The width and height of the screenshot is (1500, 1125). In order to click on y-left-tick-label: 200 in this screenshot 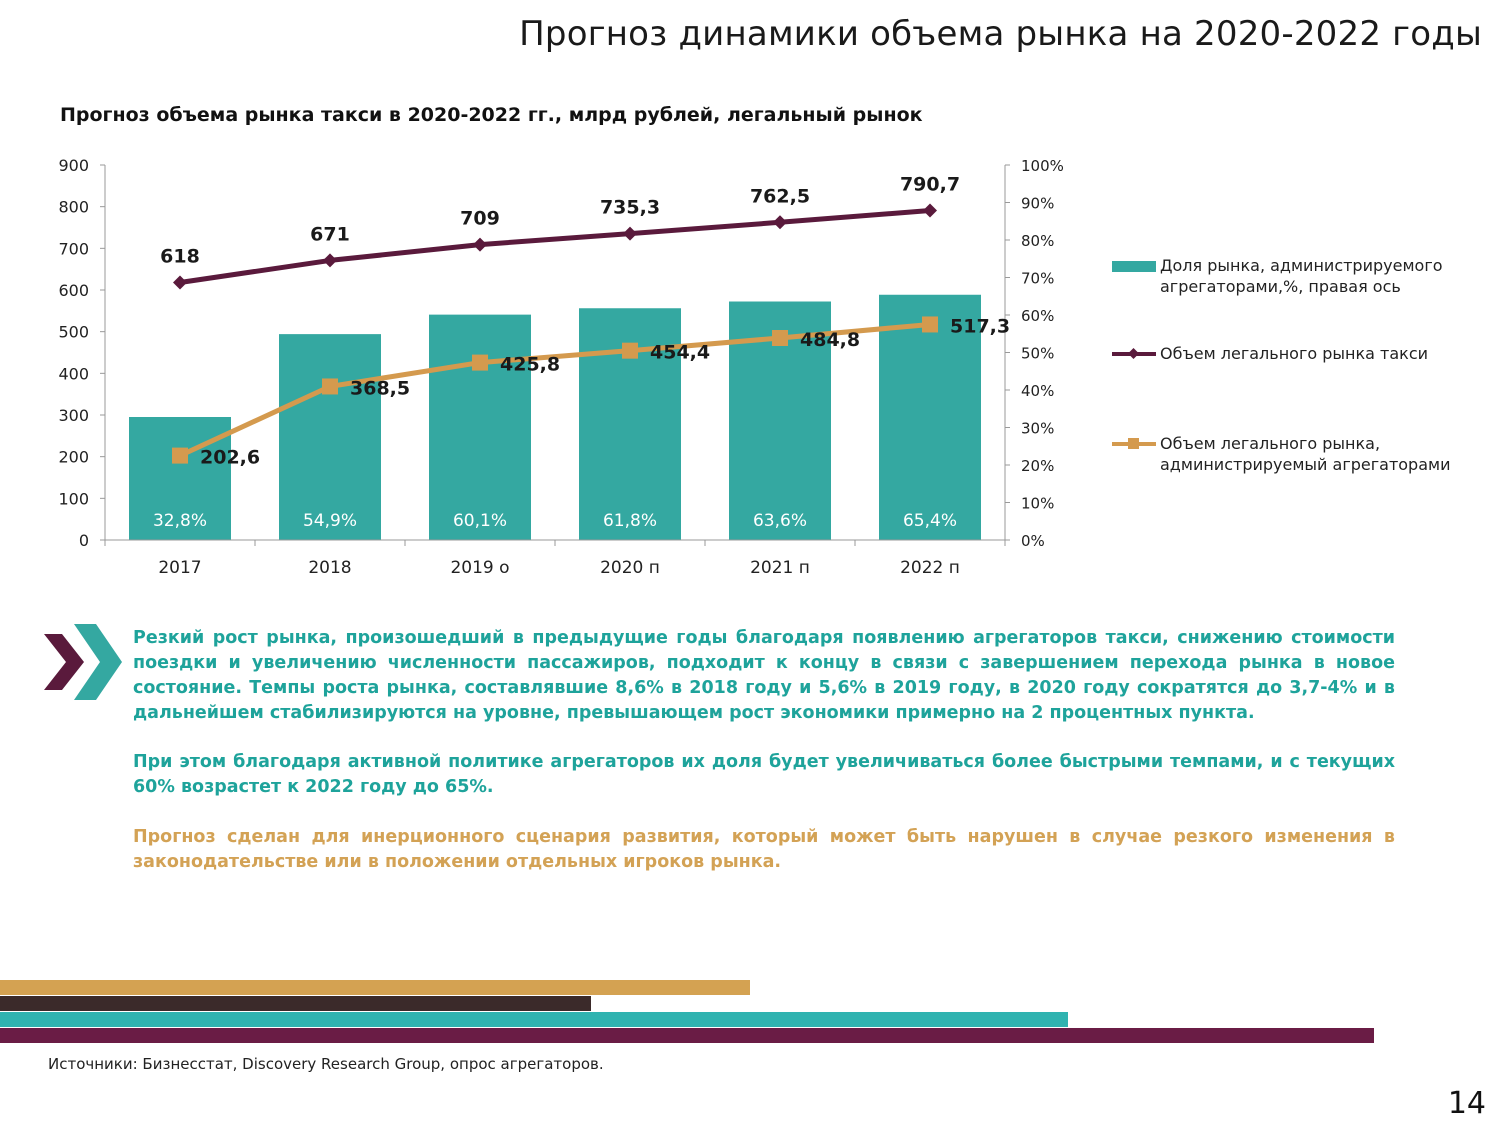, I will do `click(73, 457)`.